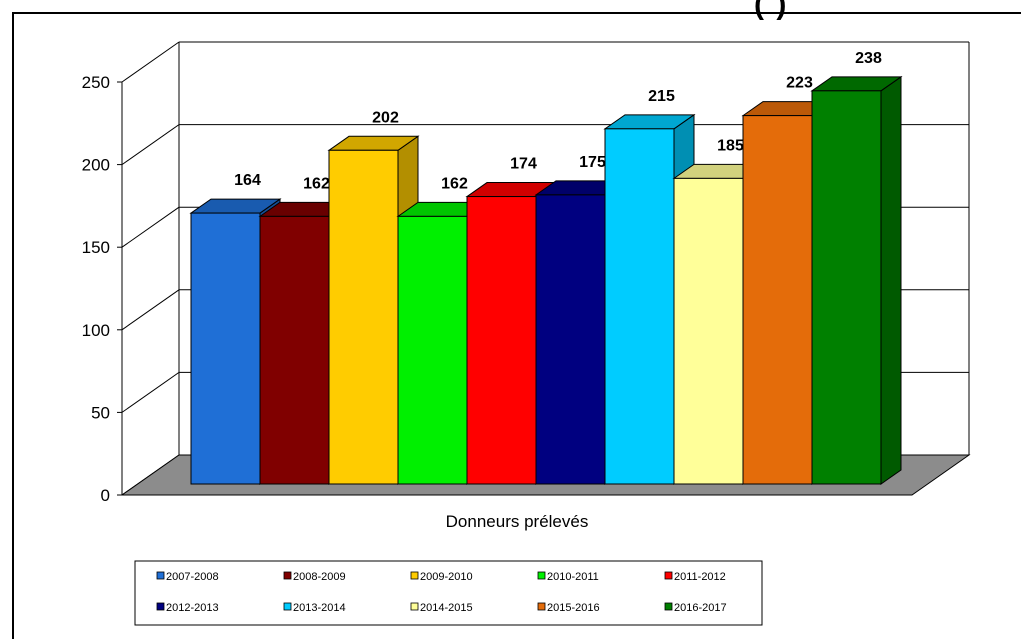  What do you see at coordinates (448, 593) in the screenshot?
I see `legend-box` at bounding box center [448, 593].